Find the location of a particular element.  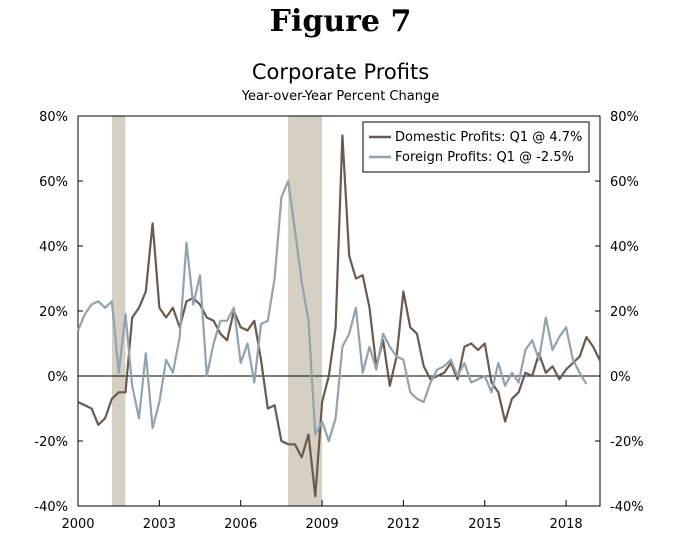

legend-label-foreign: Foreign Profits: Q1 @ -2.5% is located at coordinates (484, 157).